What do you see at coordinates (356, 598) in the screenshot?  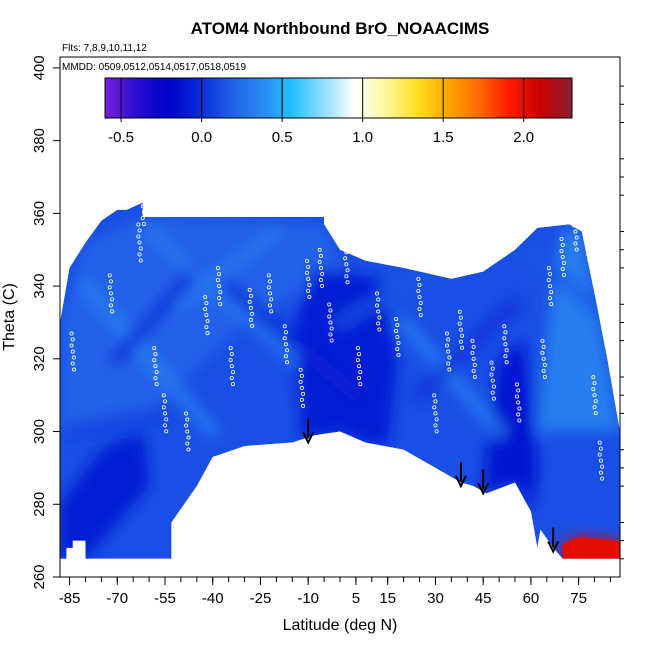 I see `x-tick-label: 5` at bounding box center [356, 598].